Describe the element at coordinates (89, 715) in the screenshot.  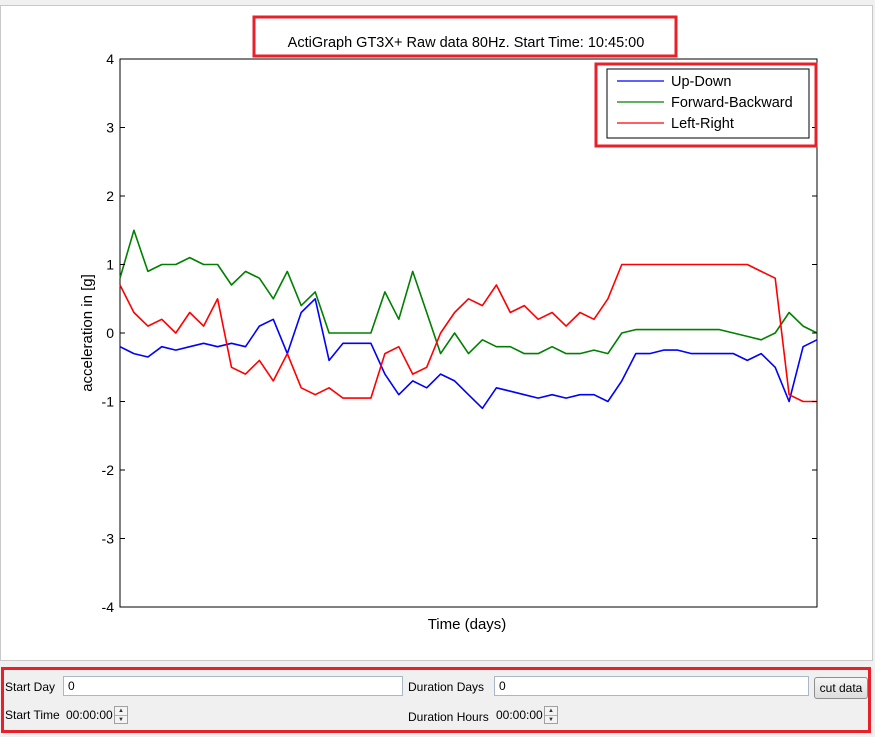
I see `start-time-value: 00:00:00` at that location.